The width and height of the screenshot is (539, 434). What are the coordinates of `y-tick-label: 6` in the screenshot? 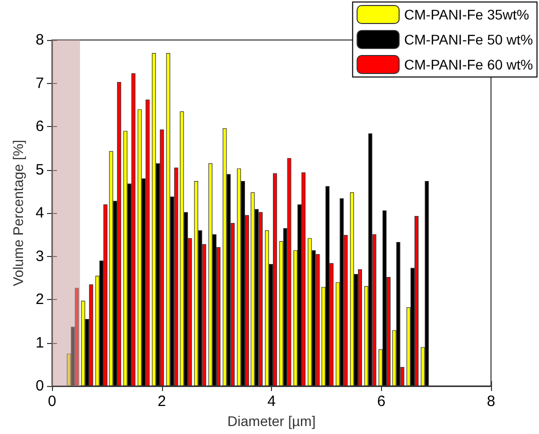 It's located at (40, 126).